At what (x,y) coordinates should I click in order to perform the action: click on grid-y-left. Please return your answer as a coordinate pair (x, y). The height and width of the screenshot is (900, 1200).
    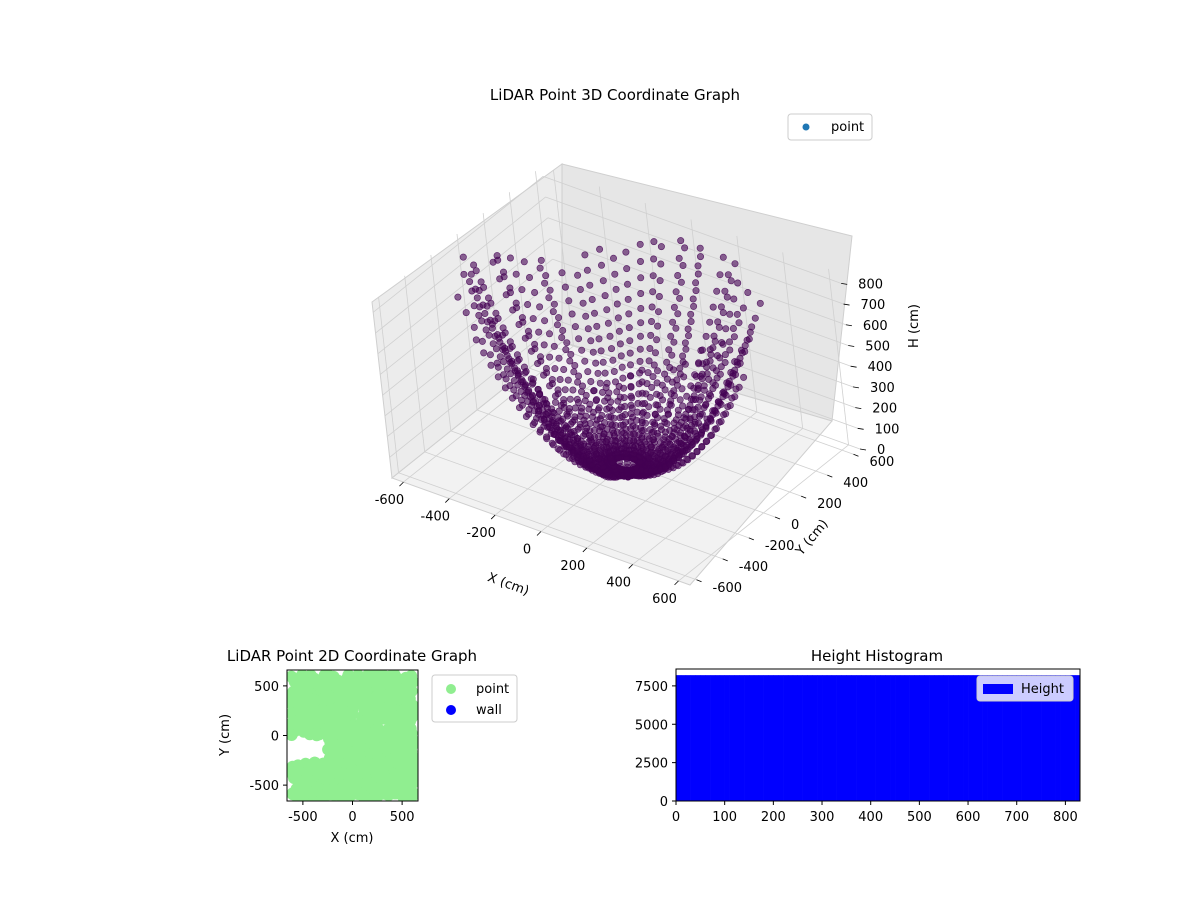
    Looking at the image, I should click on (545, 259).